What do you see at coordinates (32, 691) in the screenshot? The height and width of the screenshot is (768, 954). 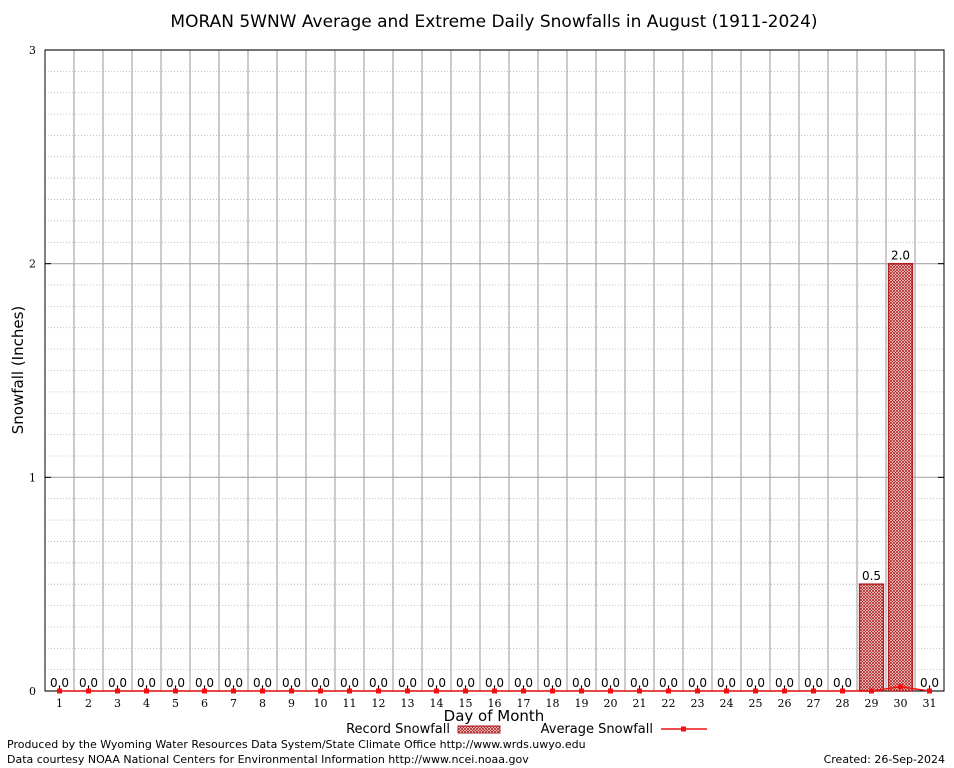 I see `y-tick-label: 0` at bounding box center [32, 691].